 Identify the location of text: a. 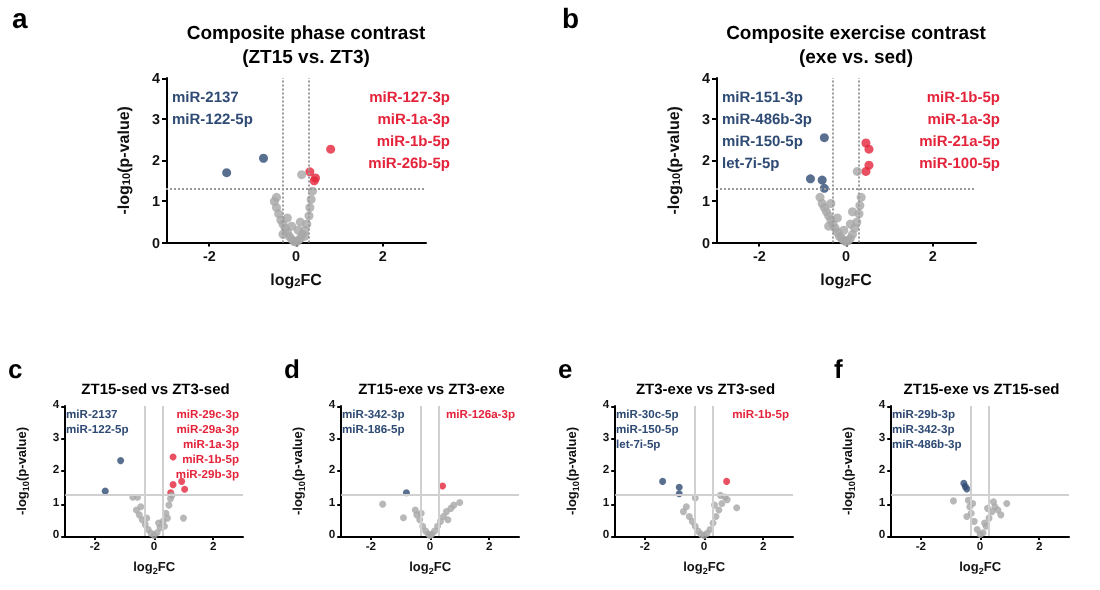
(20, 18).